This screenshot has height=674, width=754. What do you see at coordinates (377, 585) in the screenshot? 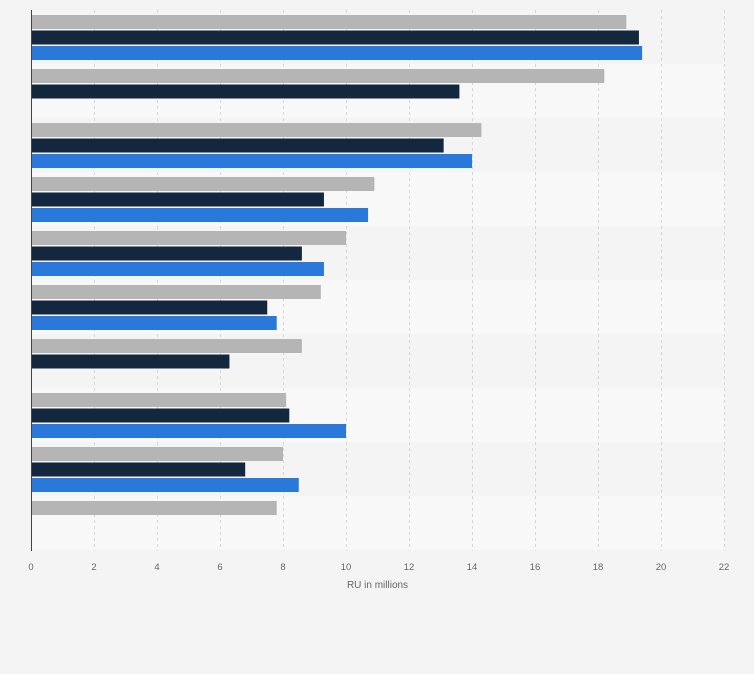
I see `x-axis-label: RU in millions` at bounding box center [377, 585].